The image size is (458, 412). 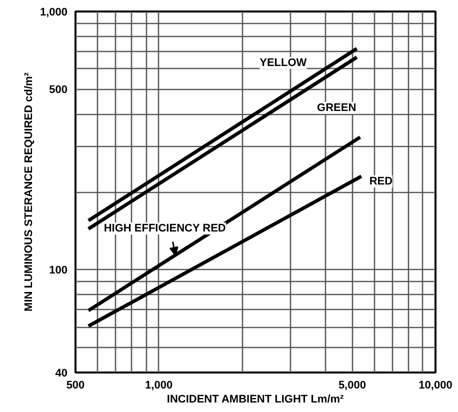 I want to click on series-label: YELLOW, so click(x=284, y=63).